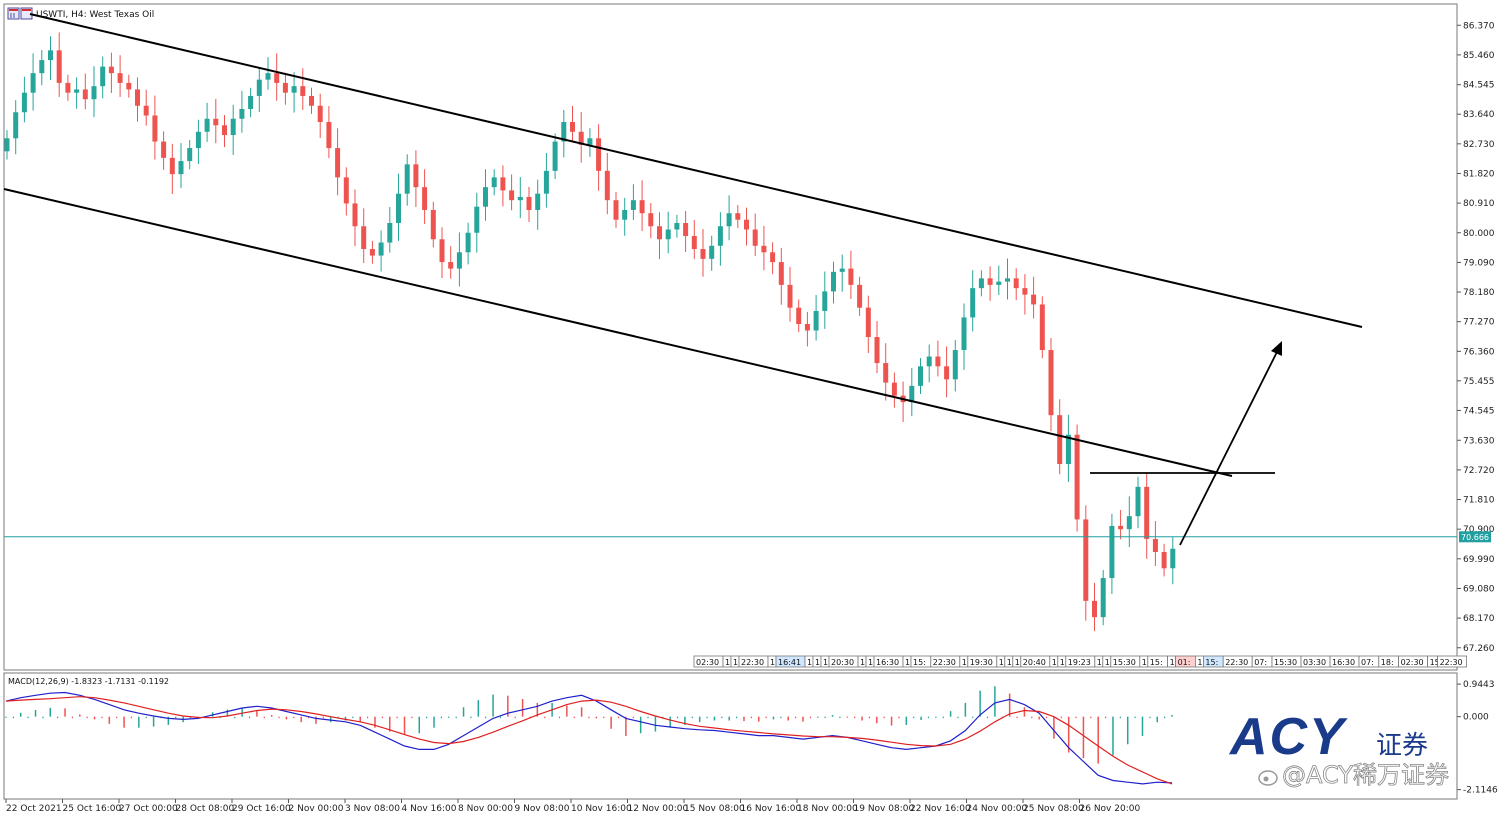 The width and height of the screenshot is (1505, 824). I want to click on session-cell-label: 01:, so click(1184, 662).